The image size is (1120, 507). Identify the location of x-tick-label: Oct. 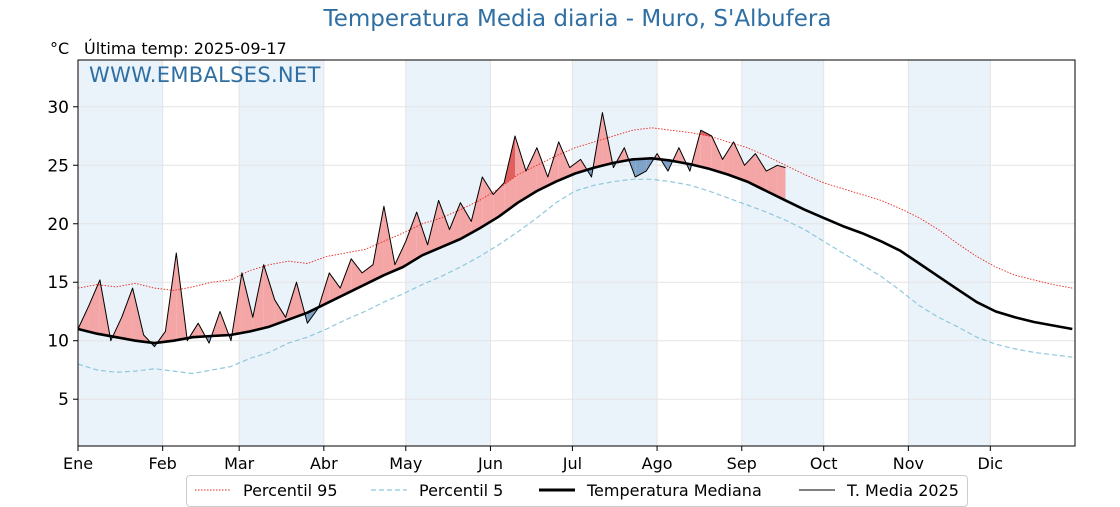
(824, 463).